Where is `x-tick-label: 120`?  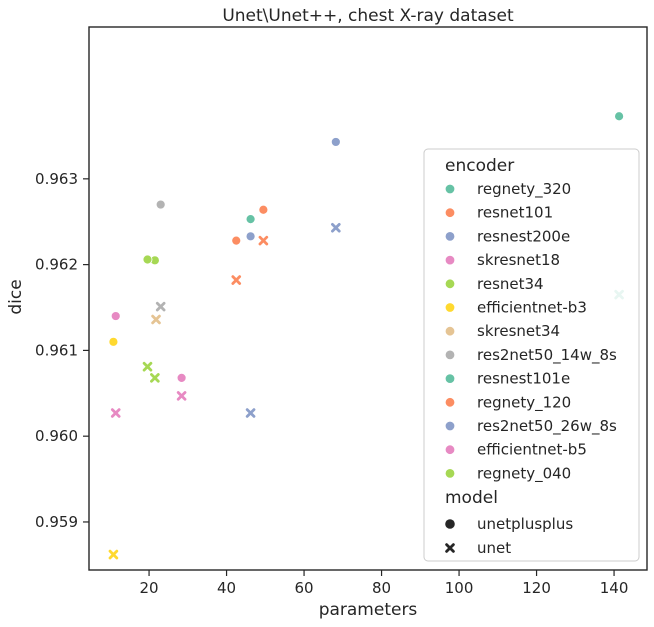
x-tick-label: 120 is located at coordinates (536, 588).